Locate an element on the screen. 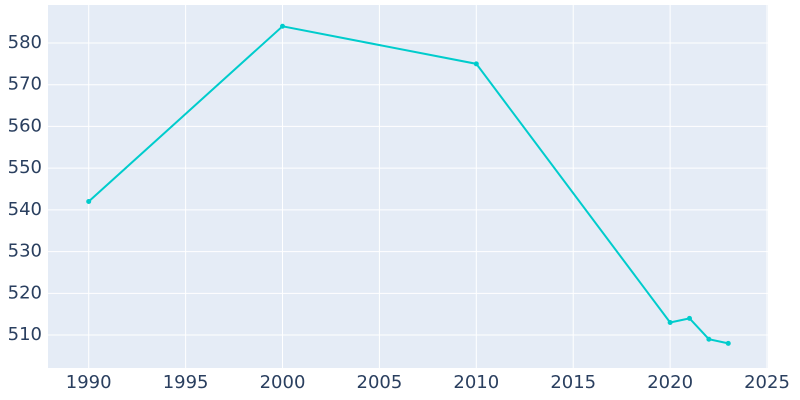 This screenshot has width=800, height=400. y-tick-label: 580 is located at coordinates (25, 42).